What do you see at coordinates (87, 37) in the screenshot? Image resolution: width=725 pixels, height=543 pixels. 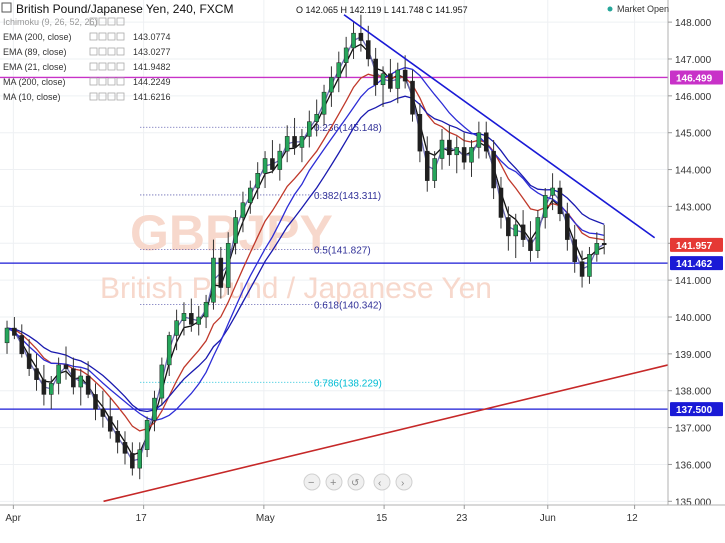 I see `indicator-row: EMA (200, close) 143.0774` at bounding box center [87, 37].